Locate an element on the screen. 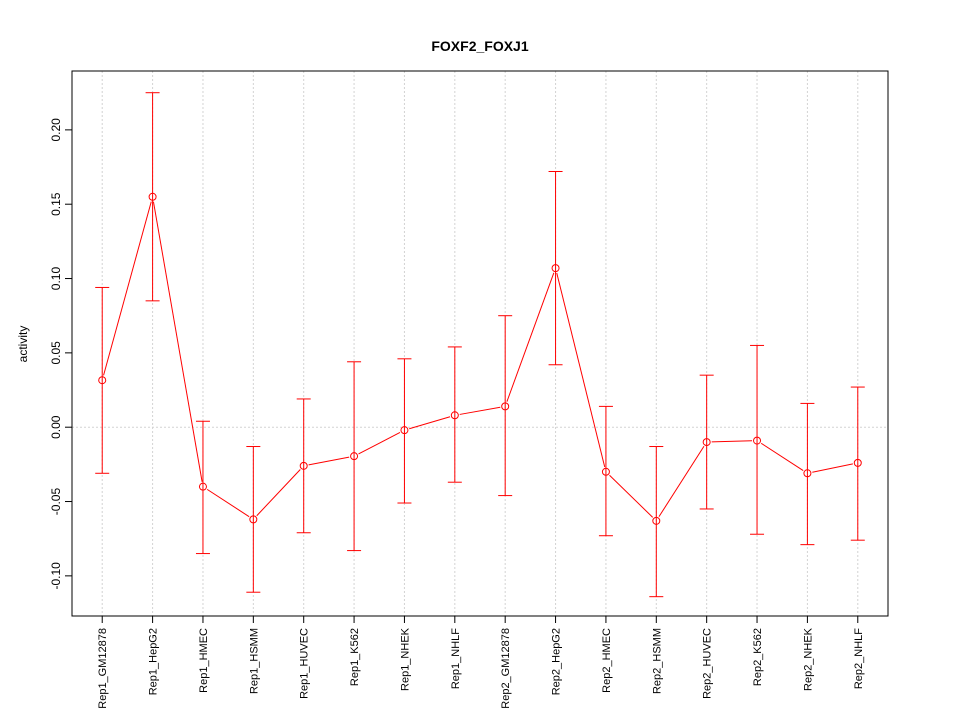 The height and width of the screenshot is (720, 960). y-tick-label: 0.15 is located at coordinates (56, 204).